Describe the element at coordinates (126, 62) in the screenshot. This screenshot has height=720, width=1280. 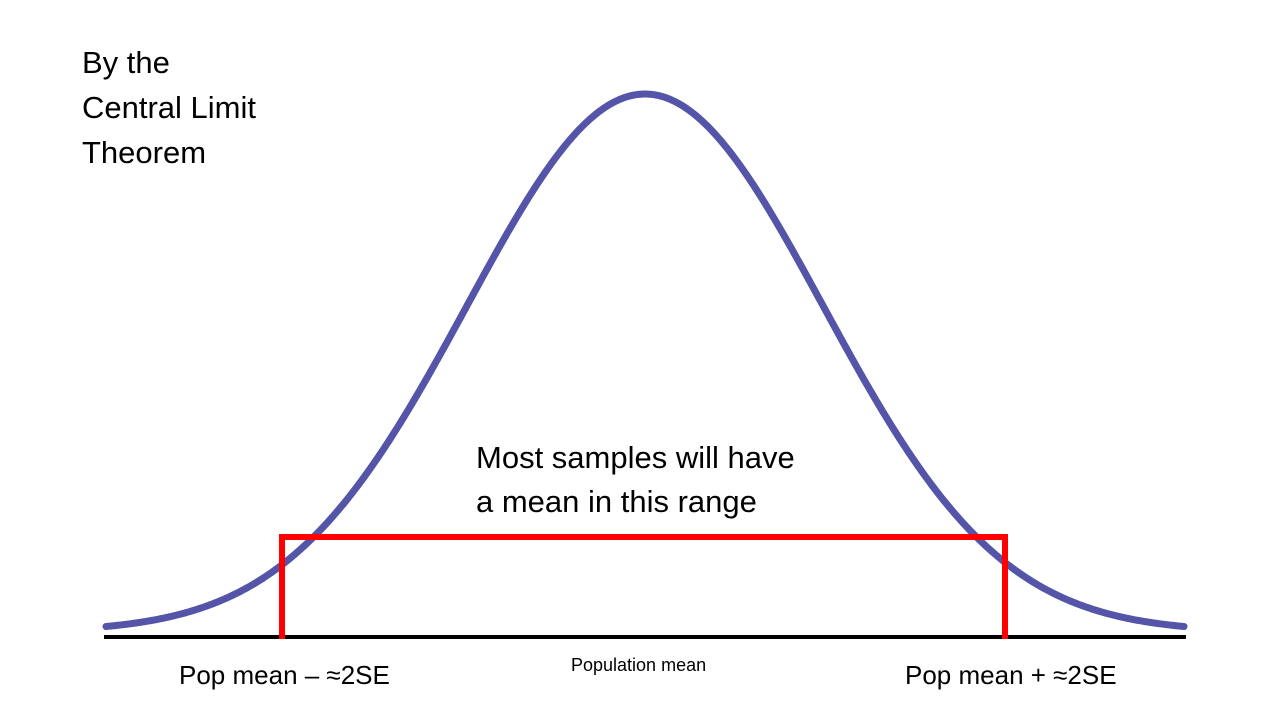
I see `title-line-1: By the` at that location.